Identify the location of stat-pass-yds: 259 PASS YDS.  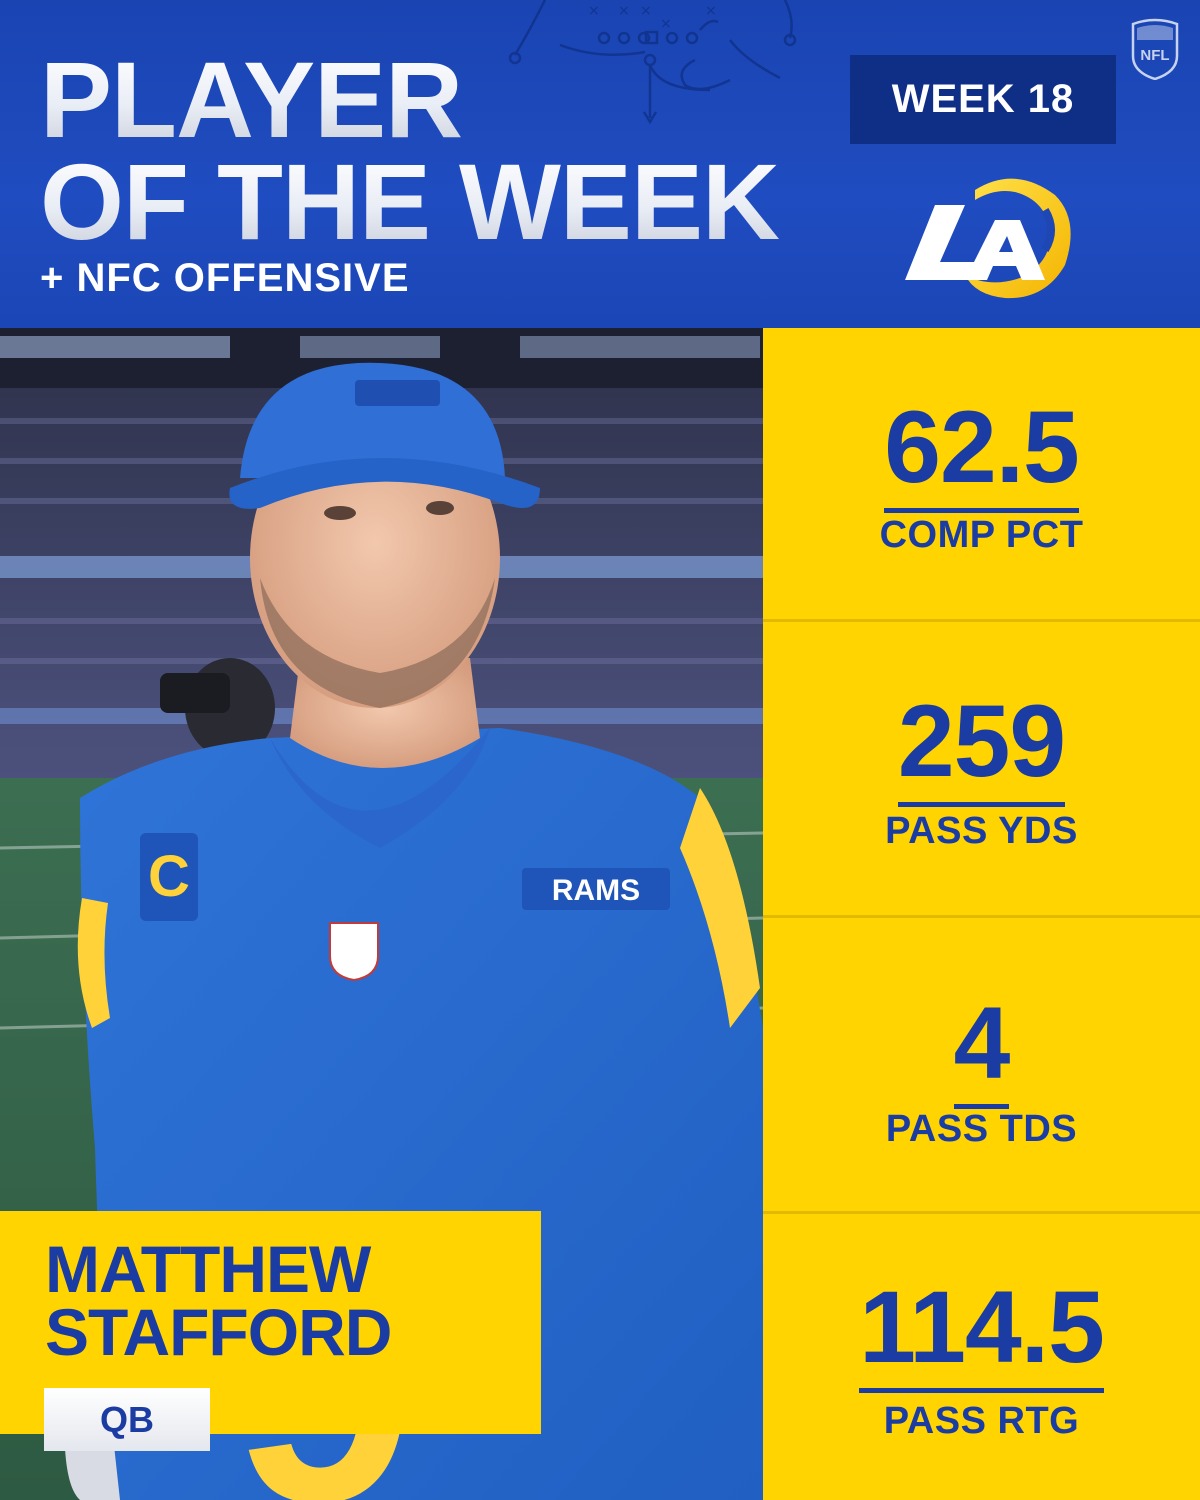
(981, 770).